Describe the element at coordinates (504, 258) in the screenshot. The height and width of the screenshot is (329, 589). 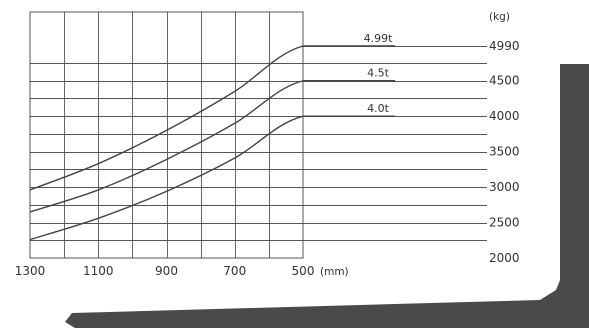
I see `y-tick-label: 2000` at that location.